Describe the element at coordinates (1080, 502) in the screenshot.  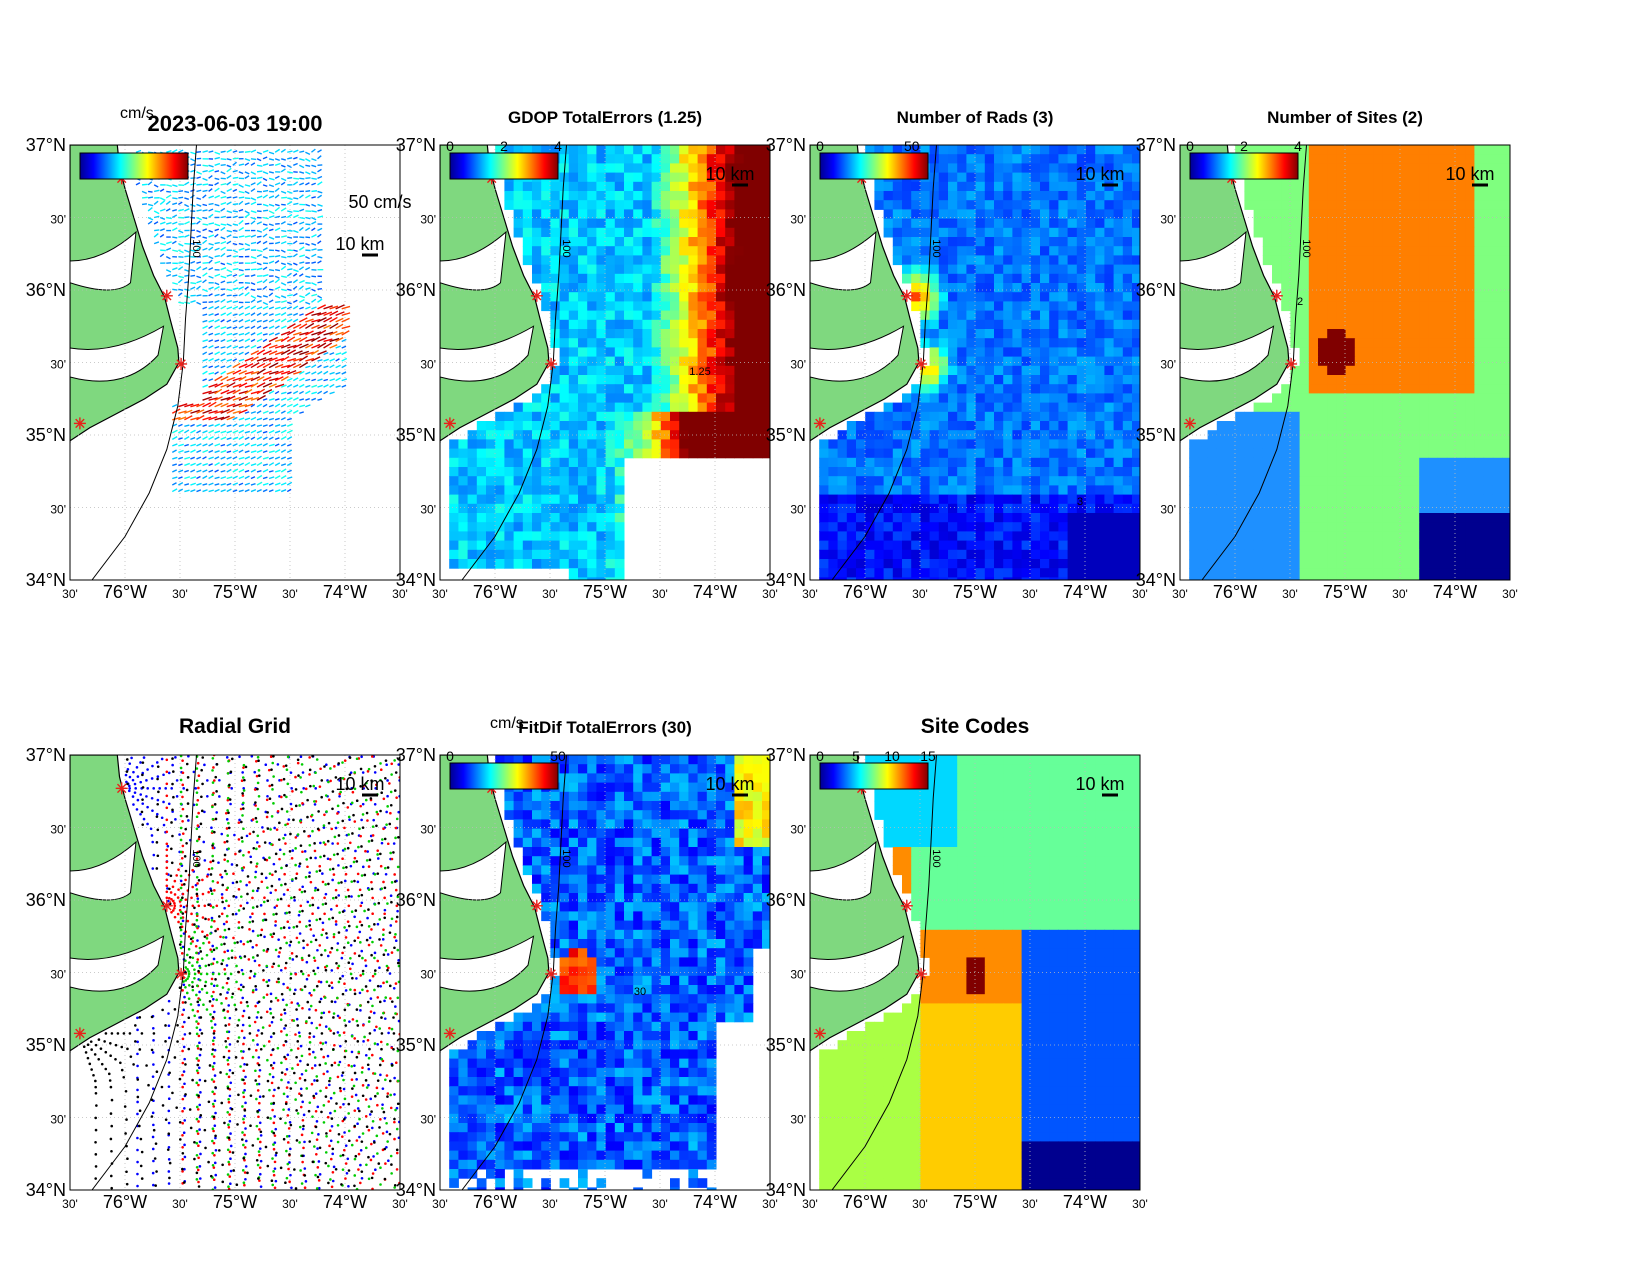
I see `contour-label: 3` at that location.